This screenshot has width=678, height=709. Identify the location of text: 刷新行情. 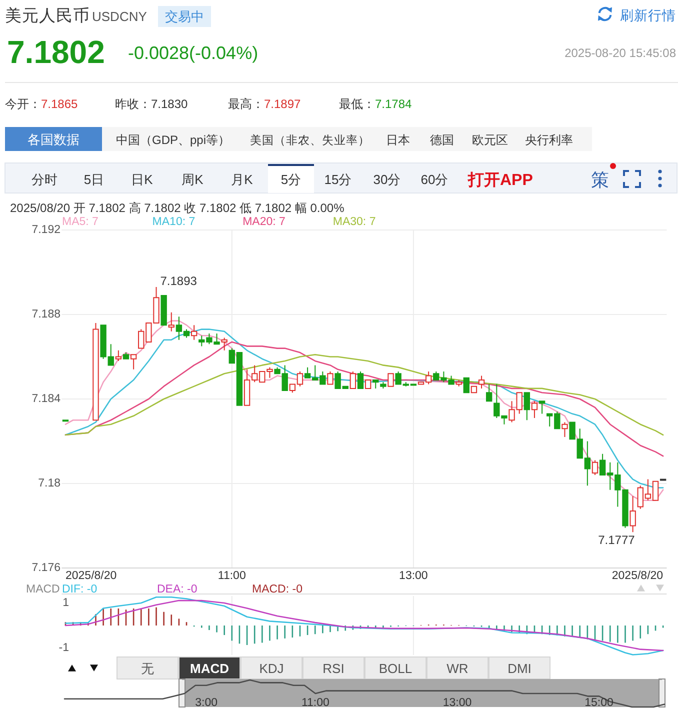
(648, 15).